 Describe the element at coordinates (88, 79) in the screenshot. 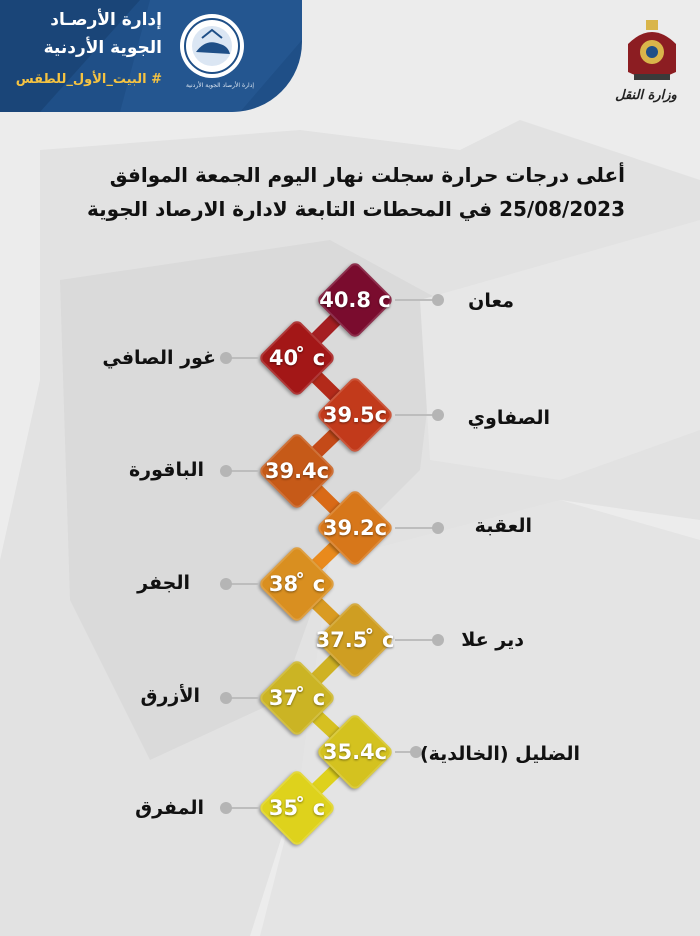

I see `hashtag: # البيت_الأول_للطقس` at that location.